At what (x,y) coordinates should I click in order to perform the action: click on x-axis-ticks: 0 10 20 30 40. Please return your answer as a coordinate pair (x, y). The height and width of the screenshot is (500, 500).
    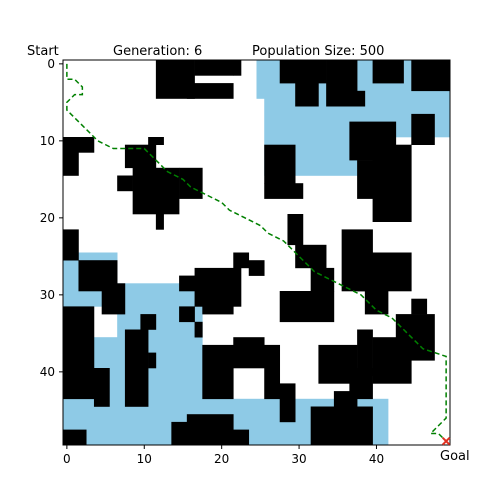
    Looking at the image, I should click on (223, 455).